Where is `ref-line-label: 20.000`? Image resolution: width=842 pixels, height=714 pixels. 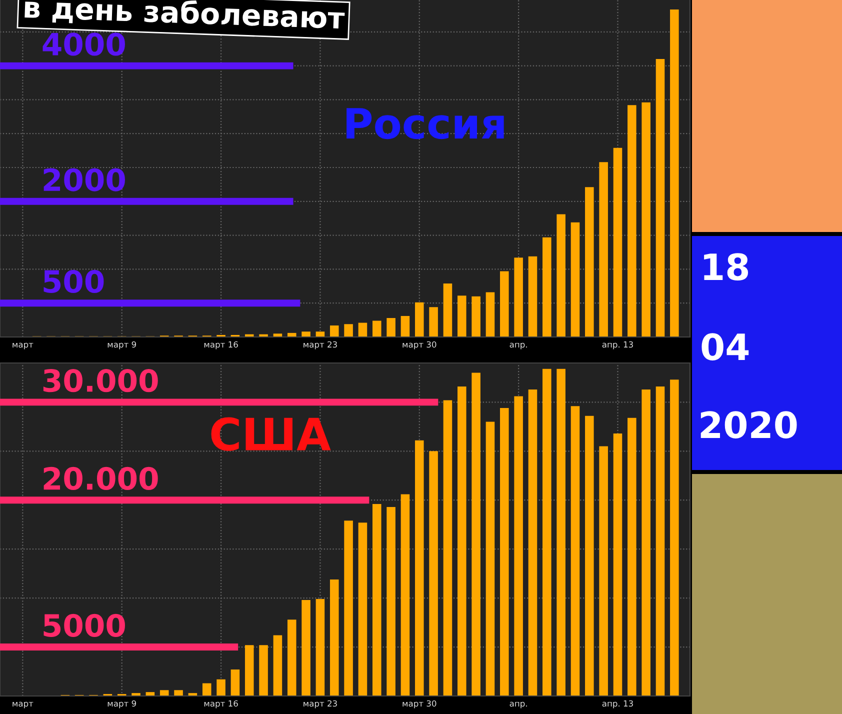
ref-line-label: 20.000 is located at coordinates (101, 478).